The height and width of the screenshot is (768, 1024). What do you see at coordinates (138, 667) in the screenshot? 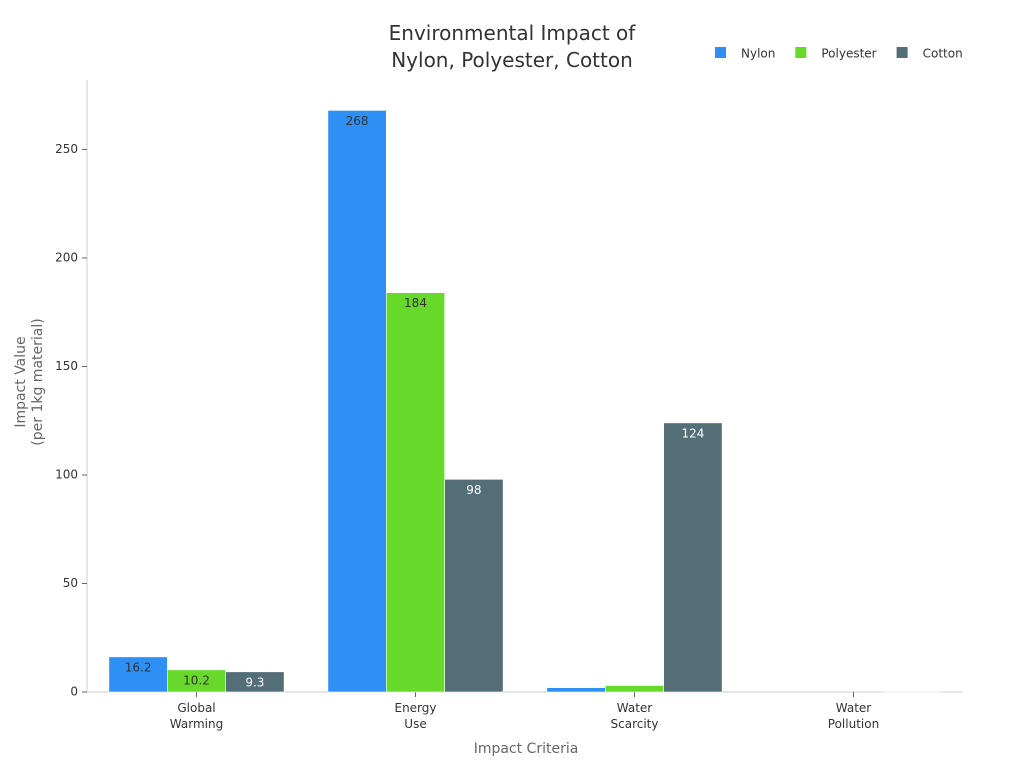
I see `data-label: 16.2` at bounding box center [138, 667].